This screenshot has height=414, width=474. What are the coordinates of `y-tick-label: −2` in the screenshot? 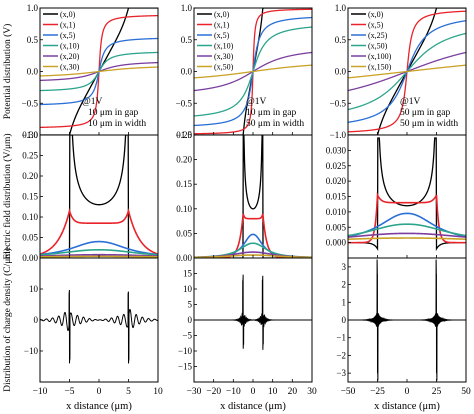 It's located at (341, 355).